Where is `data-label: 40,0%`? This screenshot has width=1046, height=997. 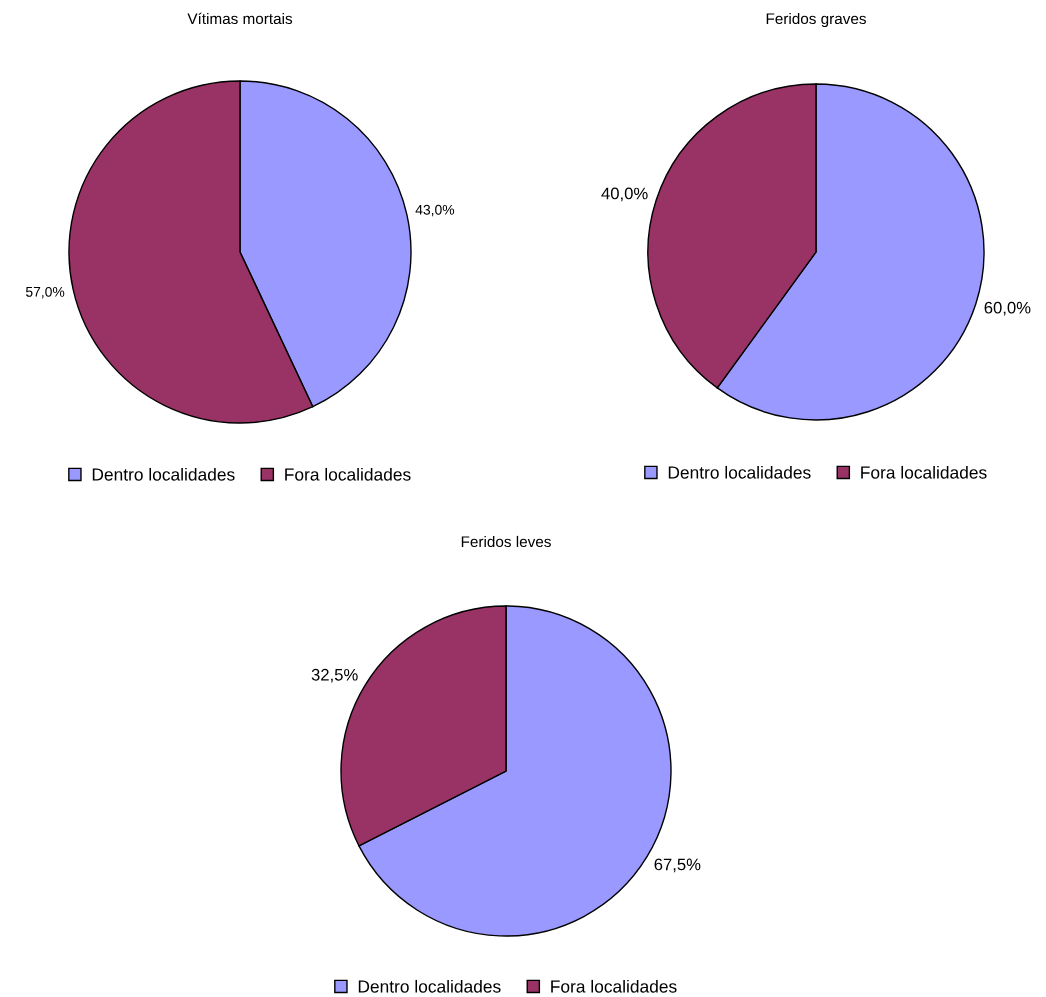
data-label: 40,0% is located at coordinates (624, 194).